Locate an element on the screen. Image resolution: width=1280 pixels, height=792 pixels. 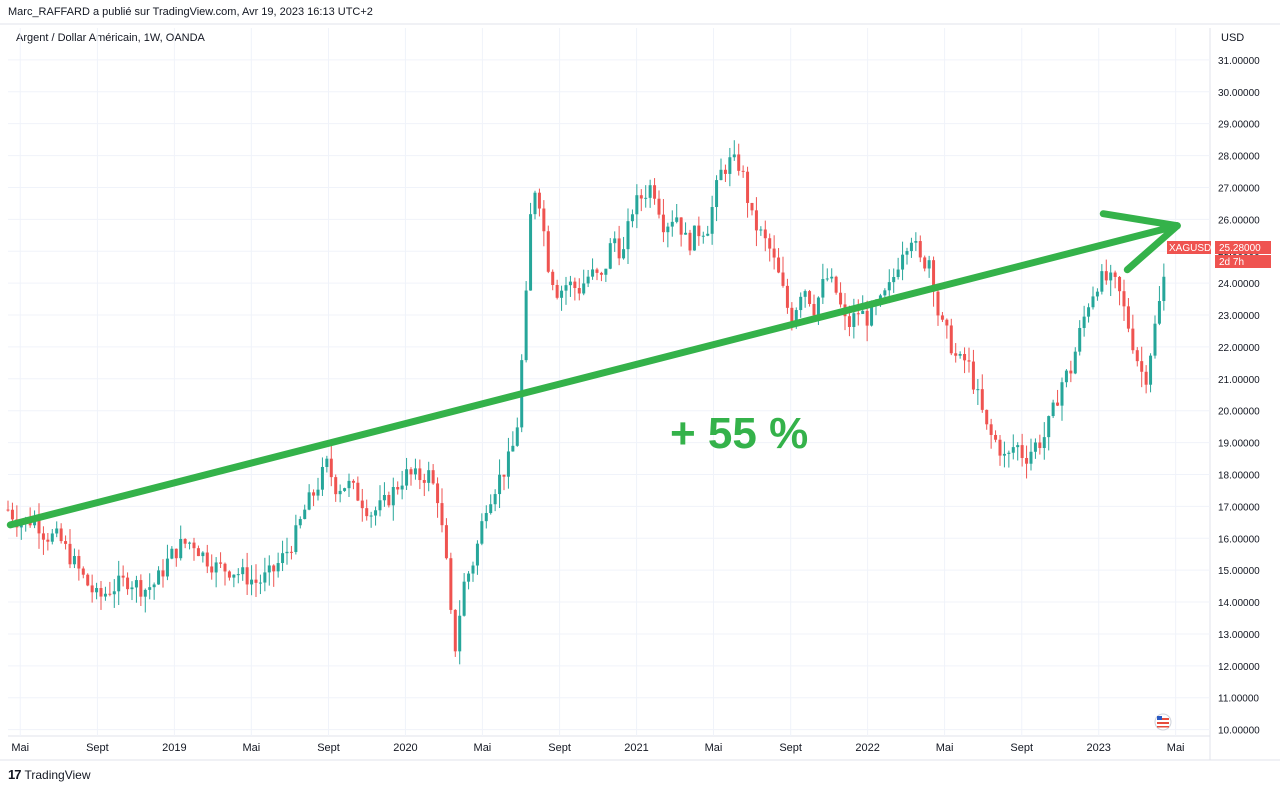
y-tick-label: 27.00000 is located at coordinates (1239, 188).